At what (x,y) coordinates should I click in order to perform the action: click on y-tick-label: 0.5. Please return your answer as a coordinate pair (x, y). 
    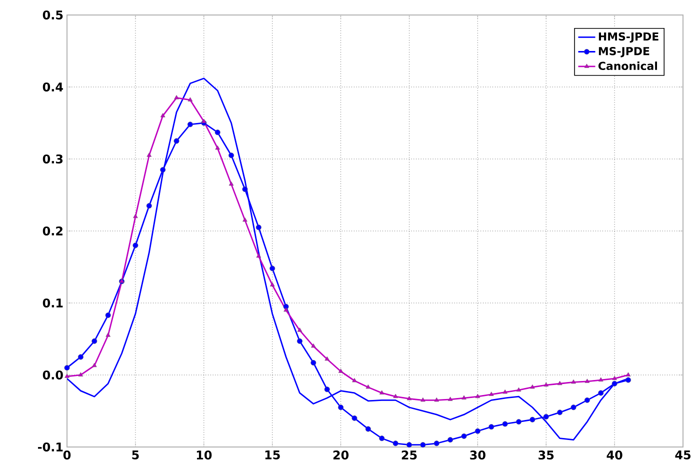
    Looking at the image, I should click on (52, 15).